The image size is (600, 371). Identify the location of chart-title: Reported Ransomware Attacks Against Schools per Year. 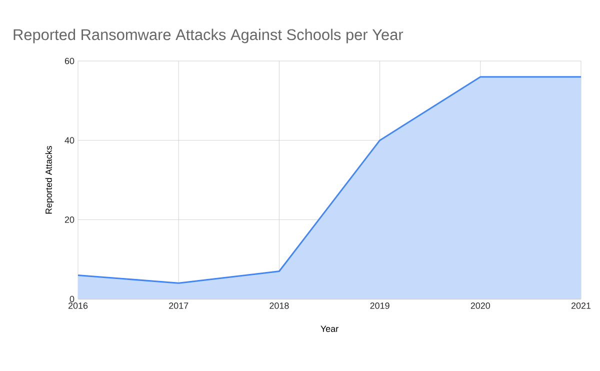
(209, 36).